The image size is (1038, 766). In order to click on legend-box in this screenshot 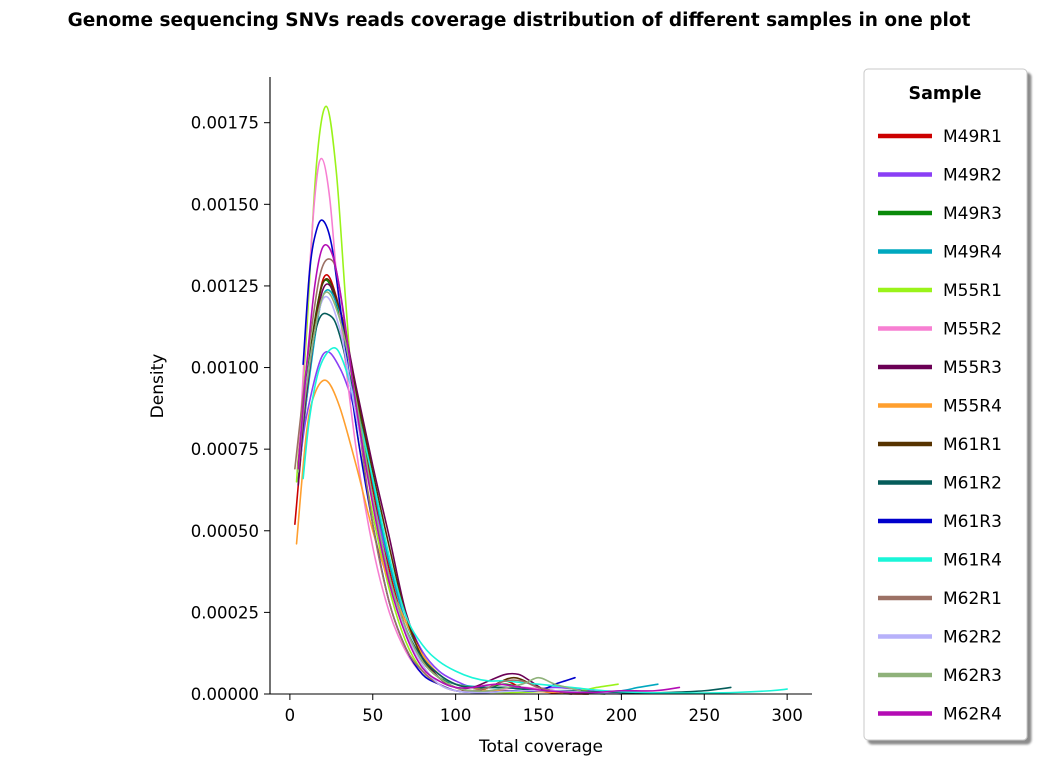, I will do `click(945, 404)`.